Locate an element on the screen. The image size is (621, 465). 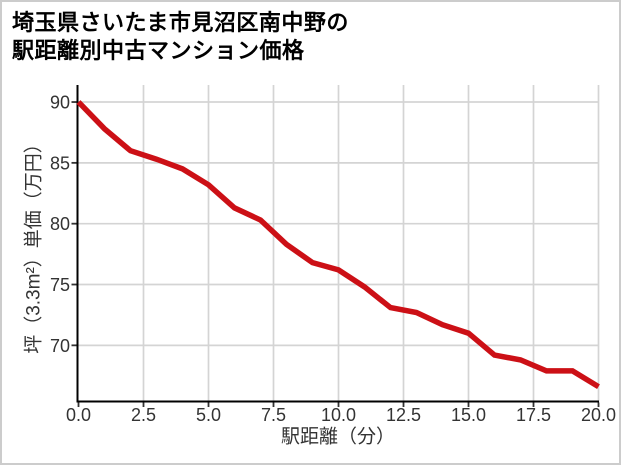
x-tick-label: 15.0 is located at coordinates (468, 415).